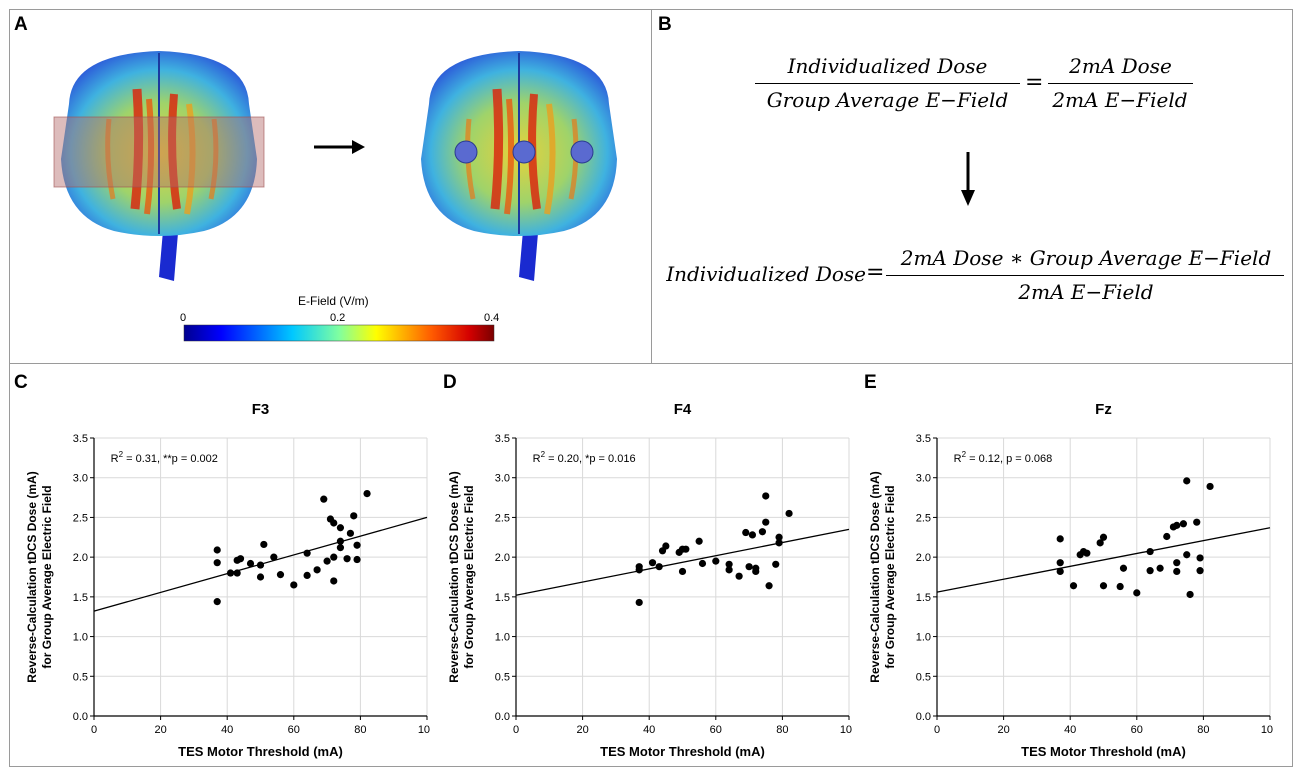 The width and height of the screenshot is (1295, 769). I want to click on regression-line, so click(1103, 560).